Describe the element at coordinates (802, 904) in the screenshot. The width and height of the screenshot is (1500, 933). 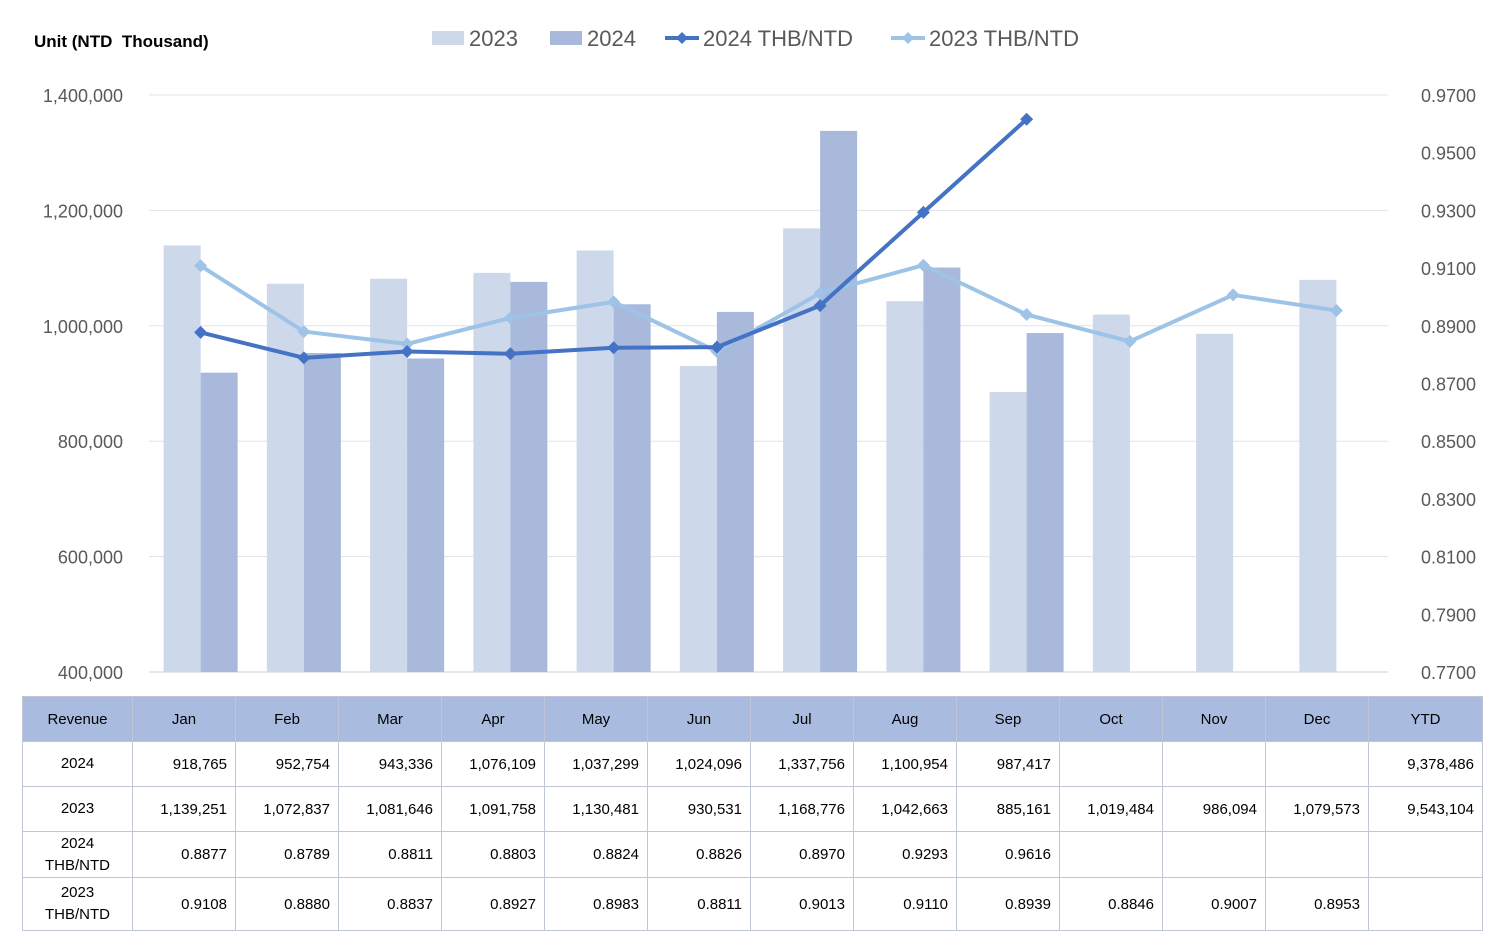
I see `table-cell: 0.9013` at that location.